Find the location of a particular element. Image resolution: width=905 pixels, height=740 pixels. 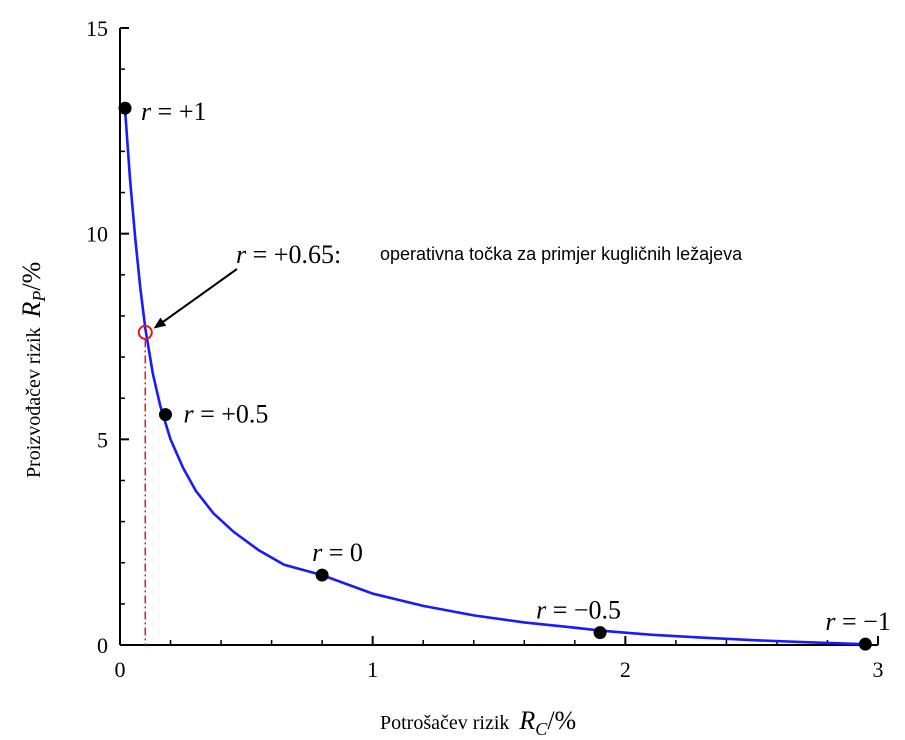

operating-point-marker is located at coordinates (145, 332).